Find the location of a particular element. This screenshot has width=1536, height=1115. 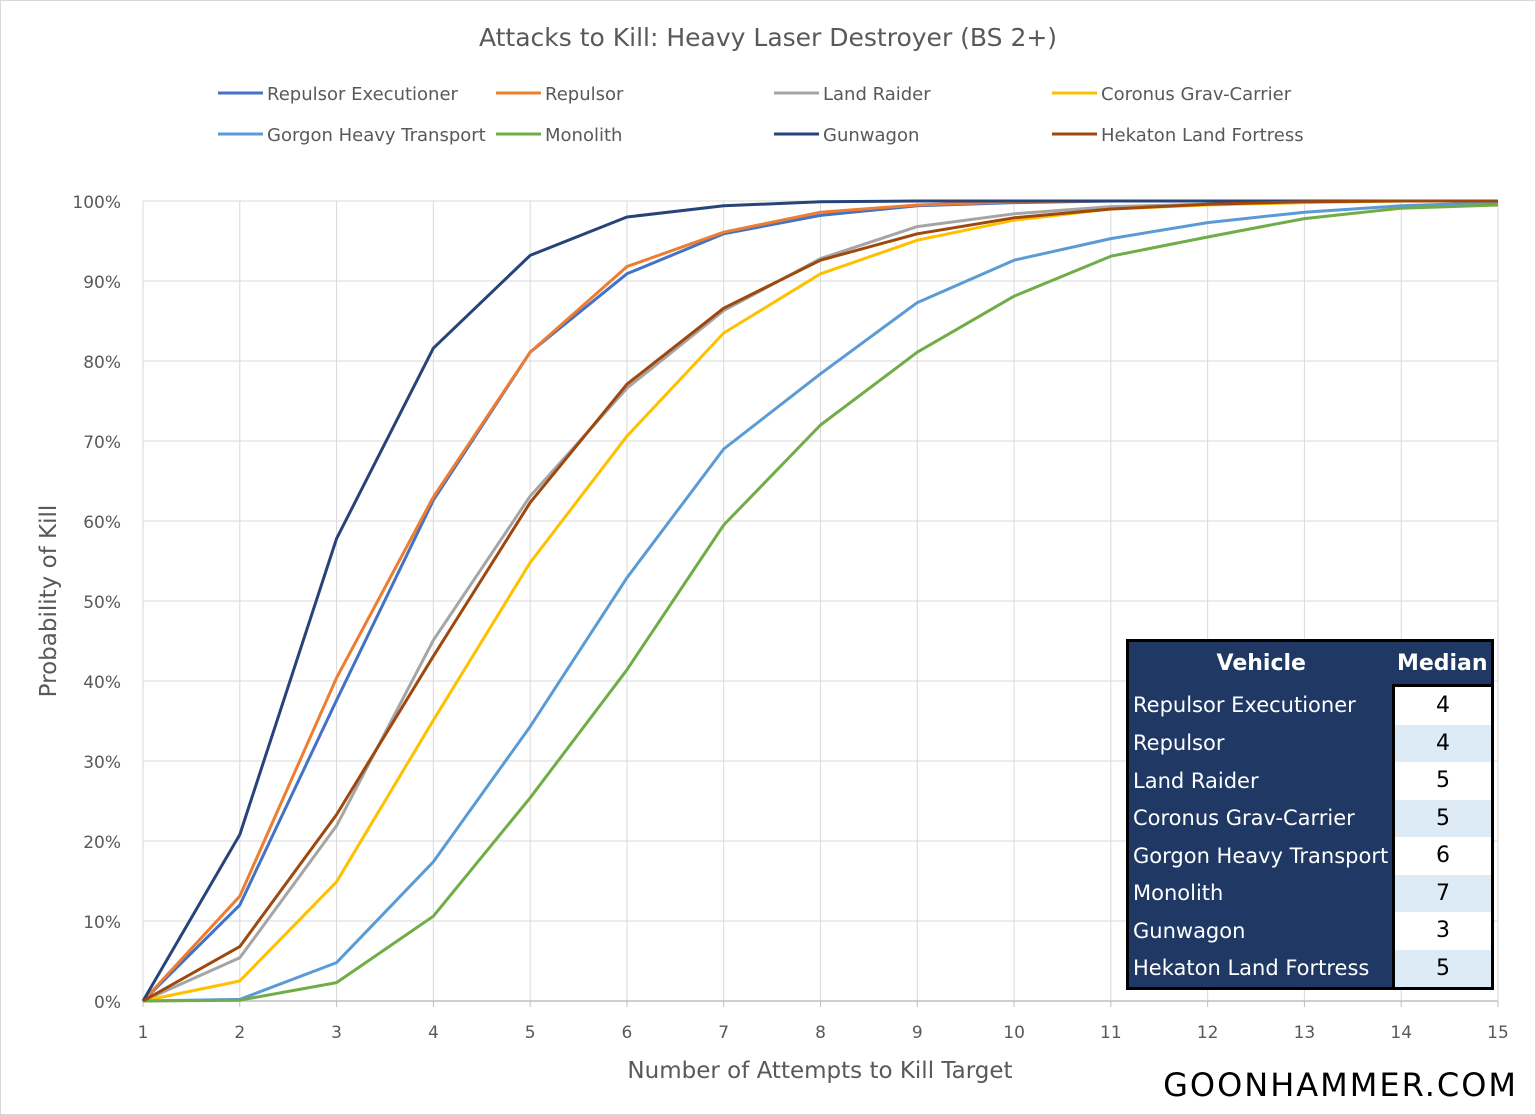

x-tick-label: 15 is located at coordinates (1498, 1033).